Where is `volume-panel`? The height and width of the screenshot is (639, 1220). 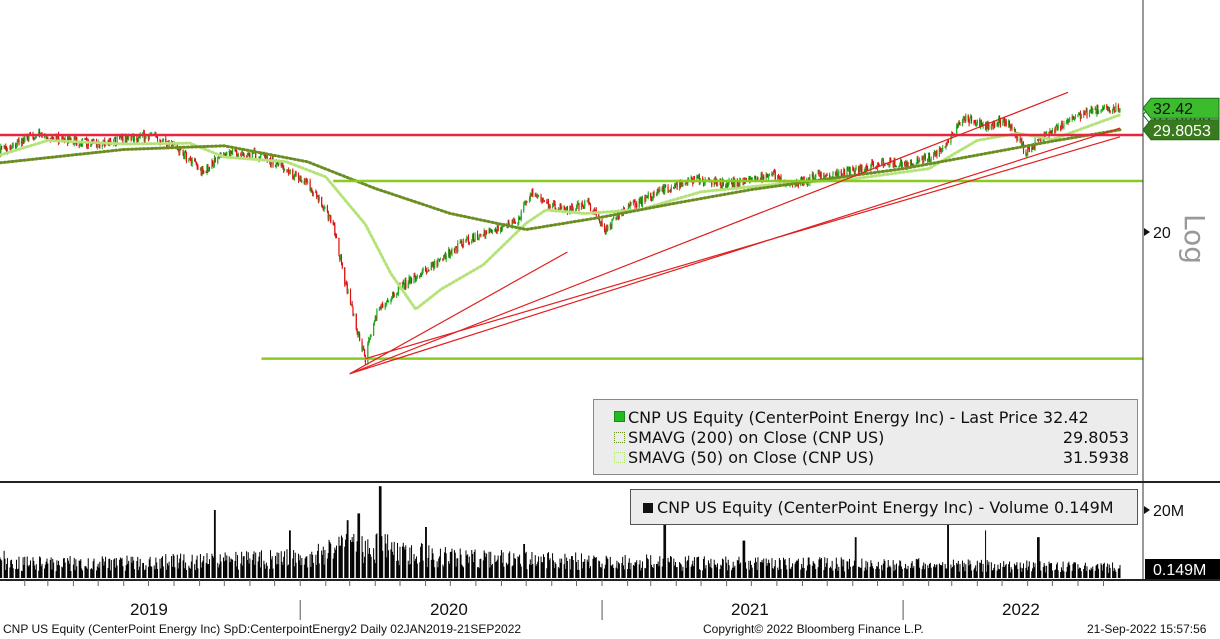
volume-panel is located at coordinates (560, 532).